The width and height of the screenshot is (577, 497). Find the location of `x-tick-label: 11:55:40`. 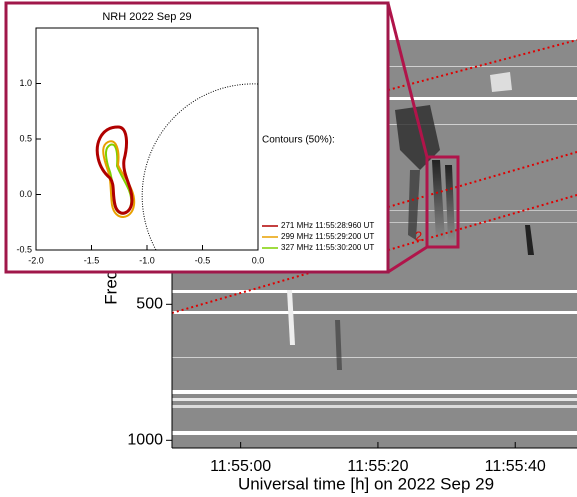

x-tick-label: 11:55:40 is located at coordinates (515, 466).